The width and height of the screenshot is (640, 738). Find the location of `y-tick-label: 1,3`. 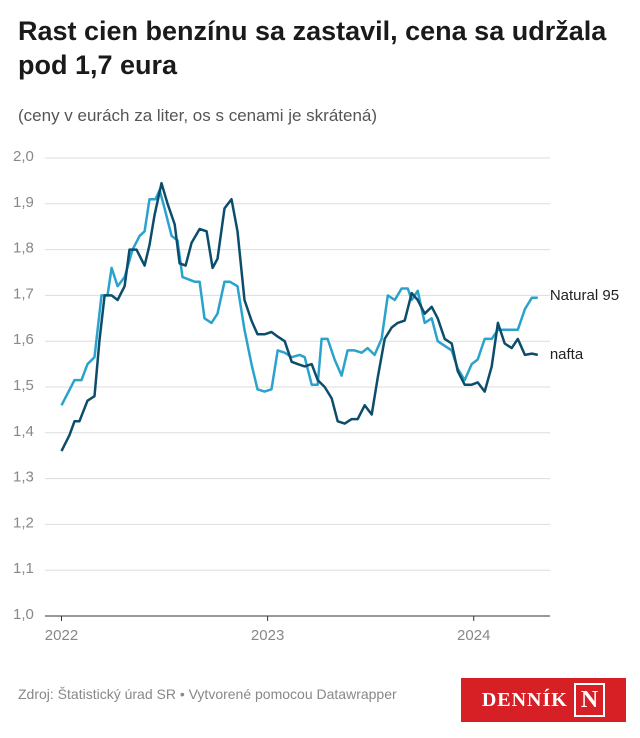

y-tick-label: 1,3 is located at coordinates (23, 477).